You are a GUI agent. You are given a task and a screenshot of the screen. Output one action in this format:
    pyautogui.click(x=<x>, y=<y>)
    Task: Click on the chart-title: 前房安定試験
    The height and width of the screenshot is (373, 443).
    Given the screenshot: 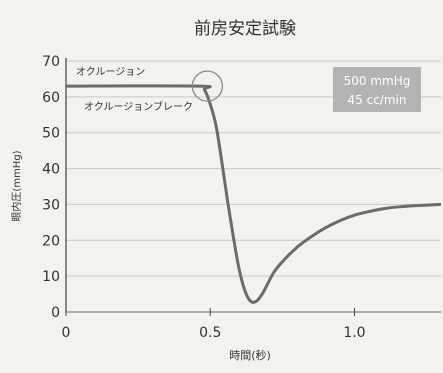 What is the action you would take?
    pyautogui.click(x=245, y=29)
    